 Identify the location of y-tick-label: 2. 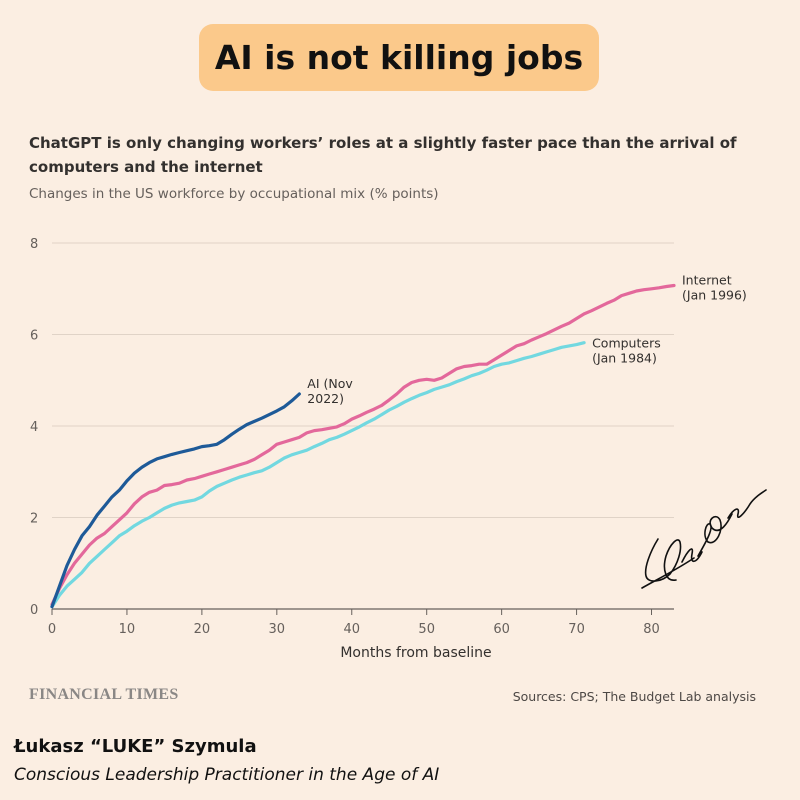
(34, 519).